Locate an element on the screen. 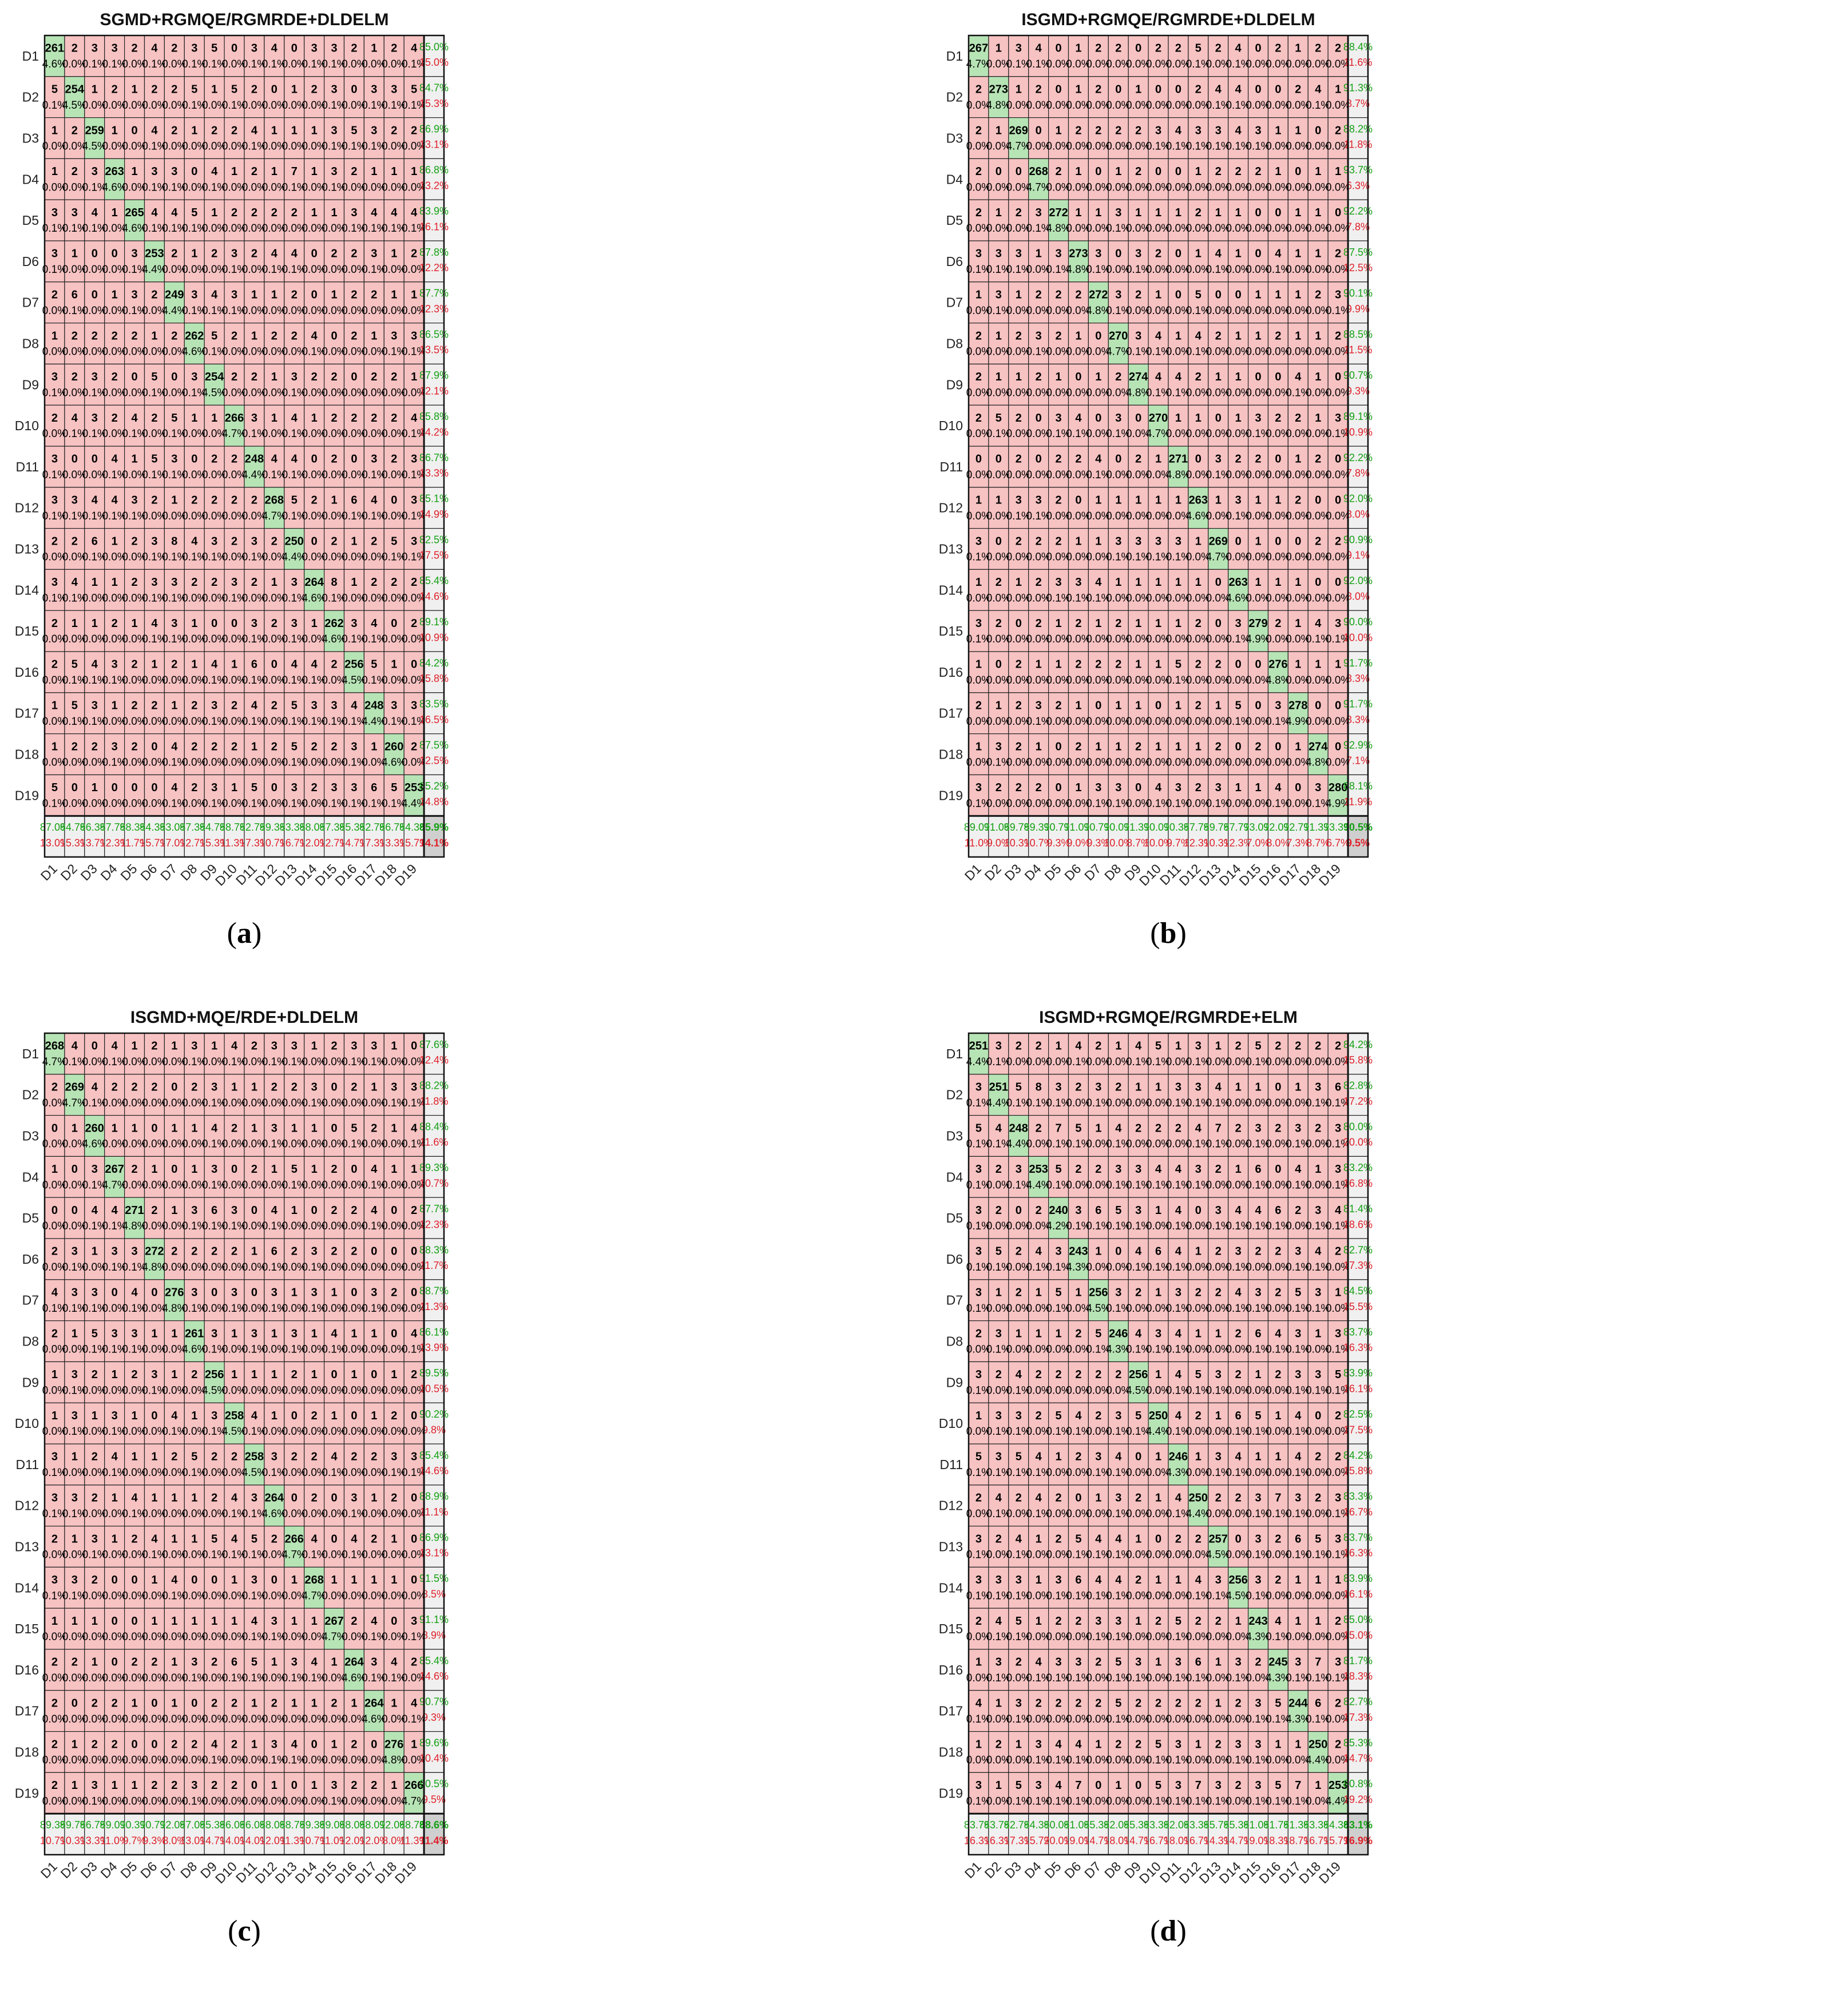 Image resolution: width=1848 pixels, height=1996 pixels. row-precision-good: 85.0% is located at coordinates (434, 47).